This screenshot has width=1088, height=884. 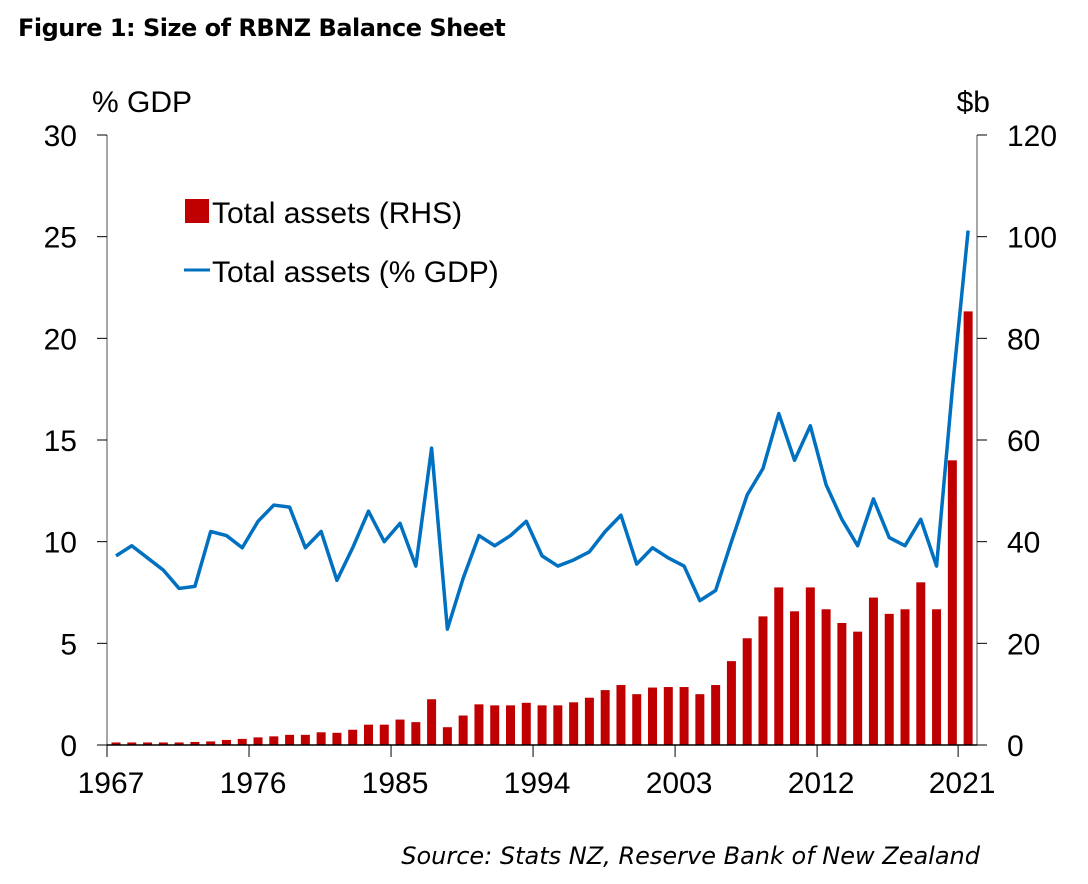 I want to click on bar-1992, so click(x=510, y=725).